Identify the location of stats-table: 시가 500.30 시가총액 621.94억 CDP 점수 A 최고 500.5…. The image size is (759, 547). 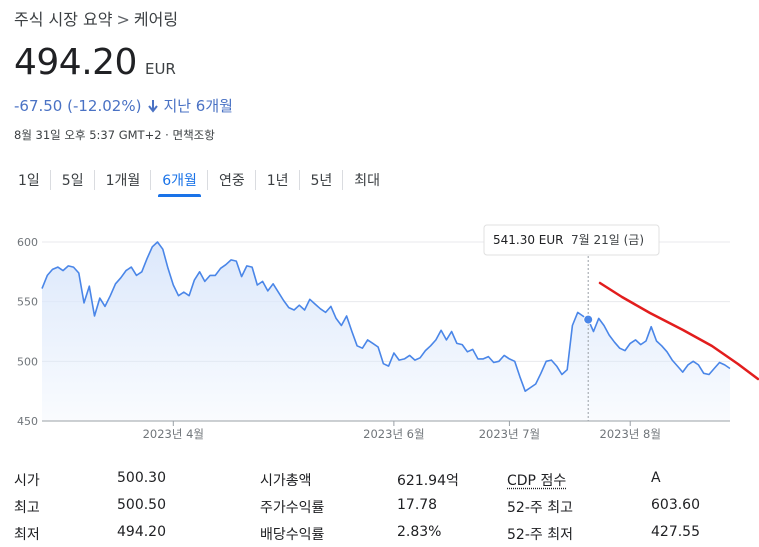
(379, 506).